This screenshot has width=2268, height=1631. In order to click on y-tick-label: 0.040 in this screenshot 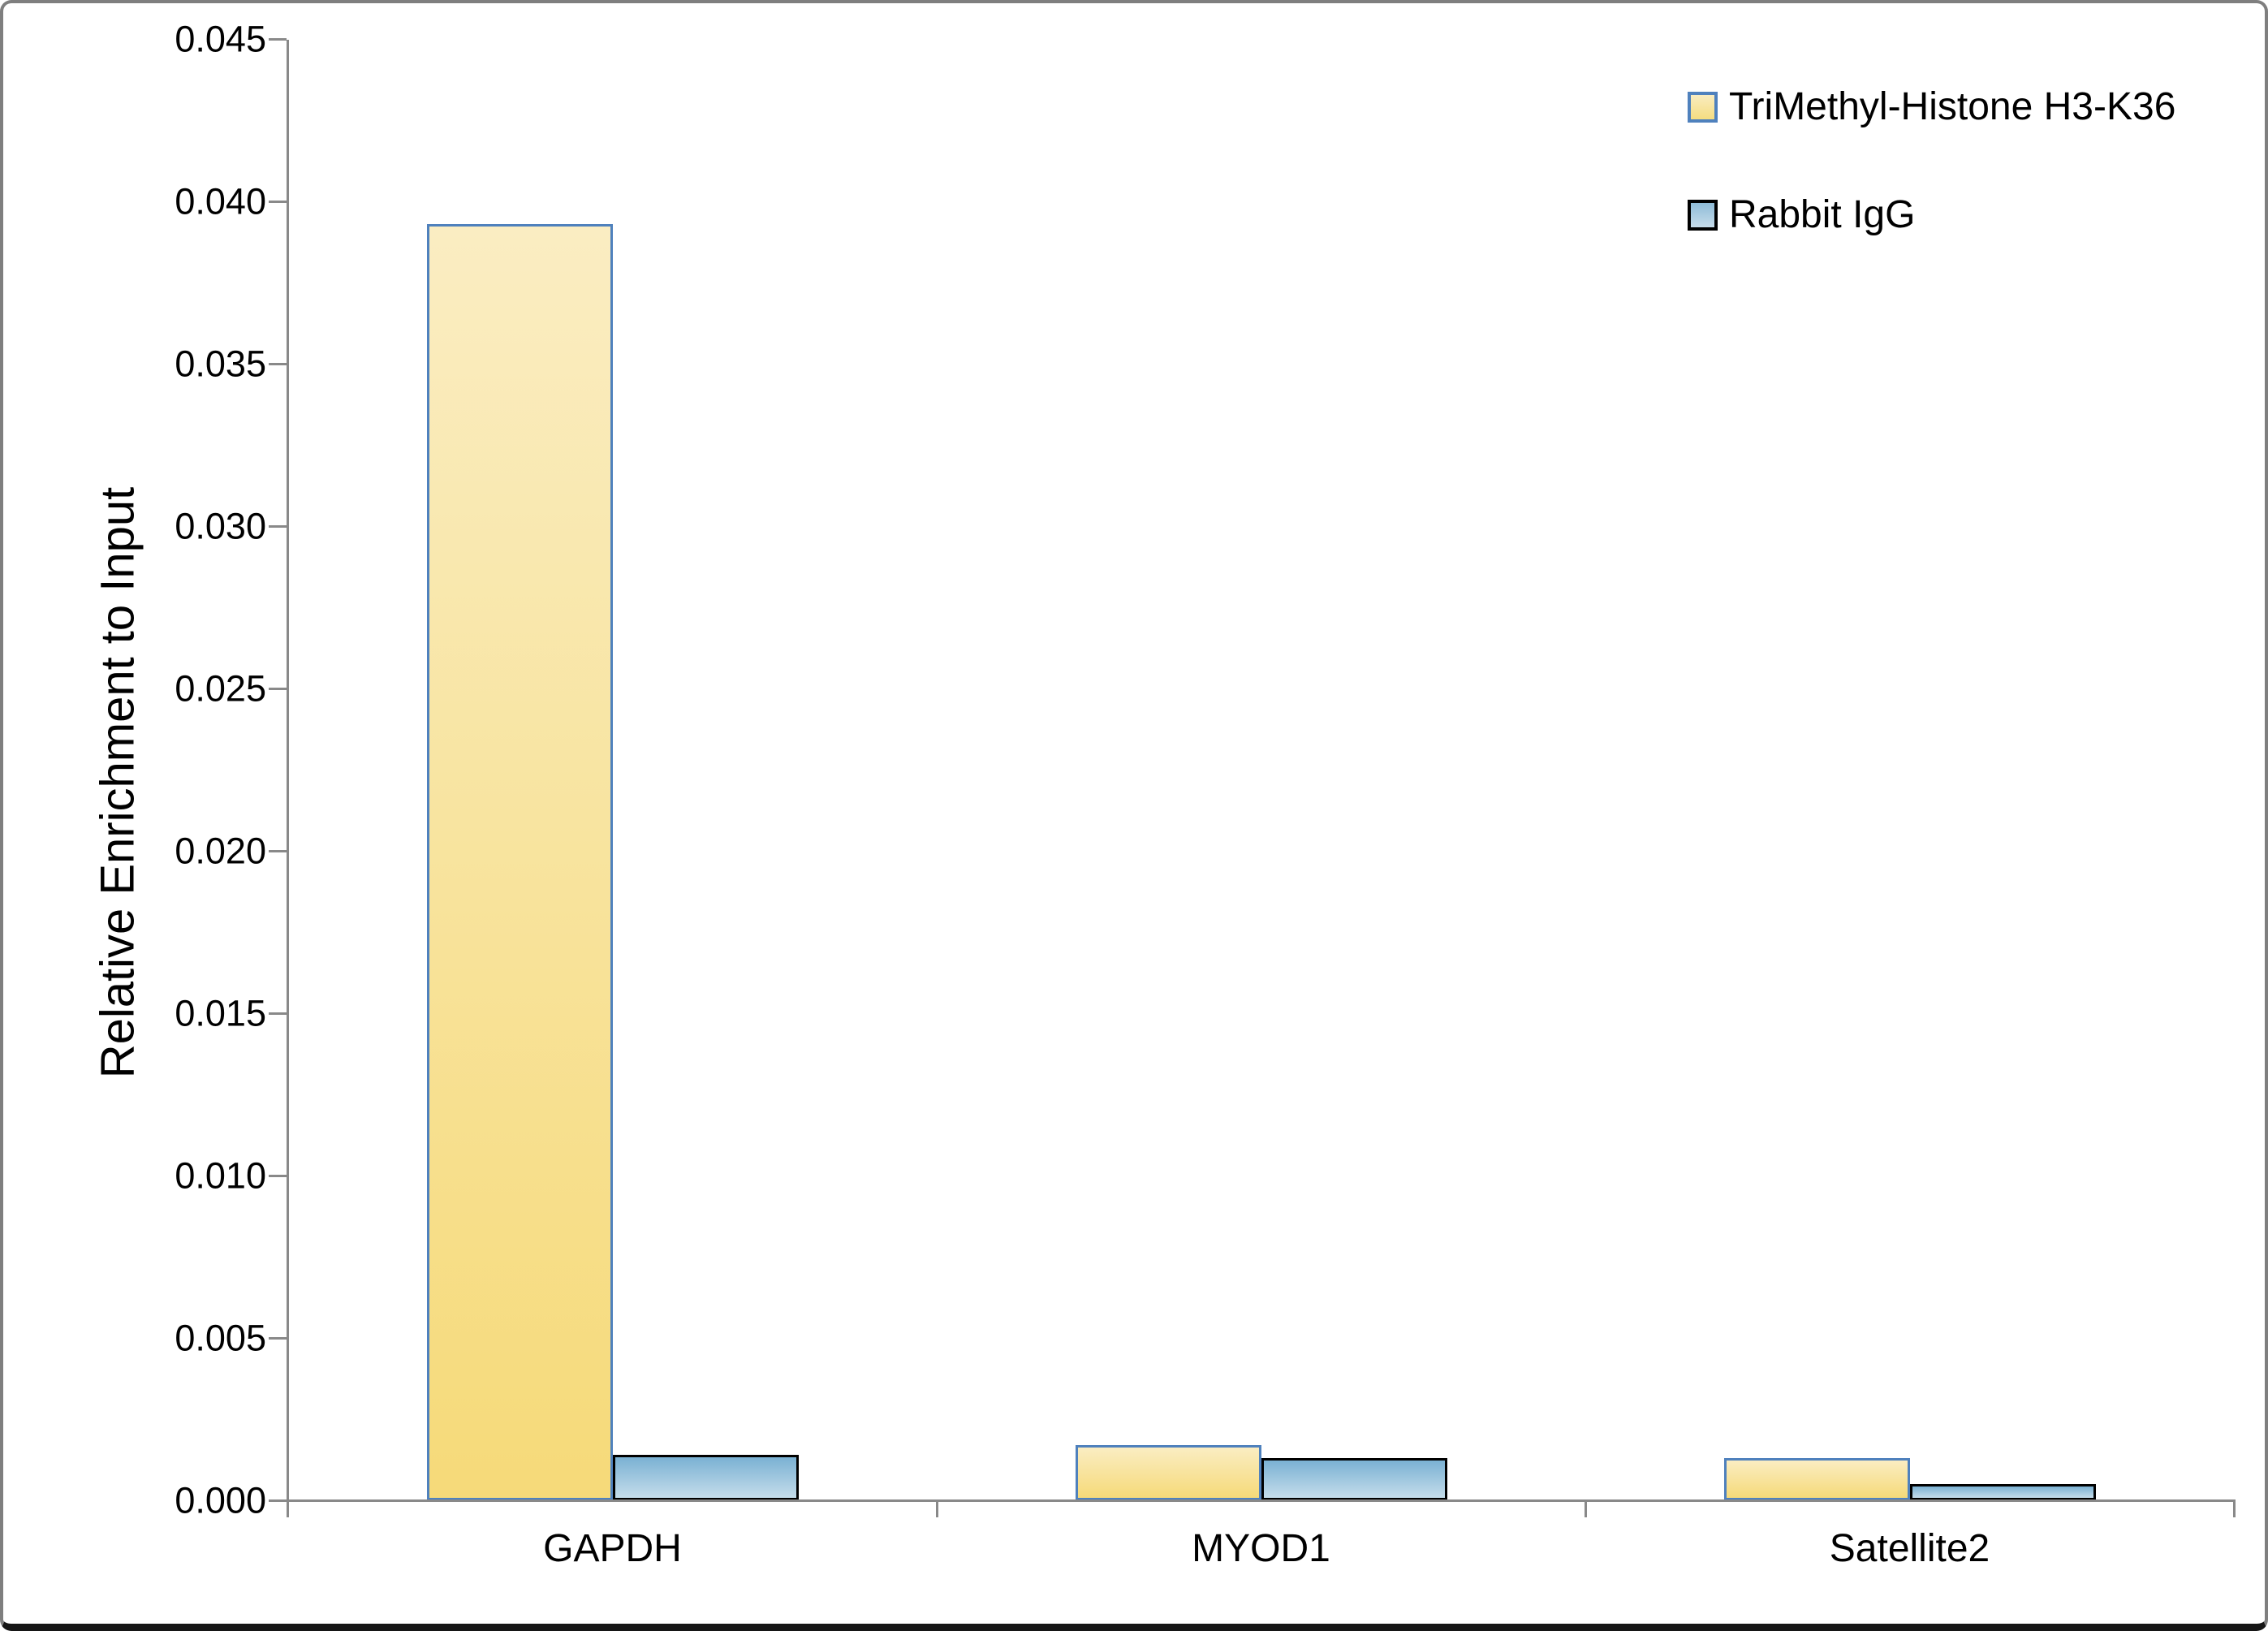, I will do `click(221, 201)`.